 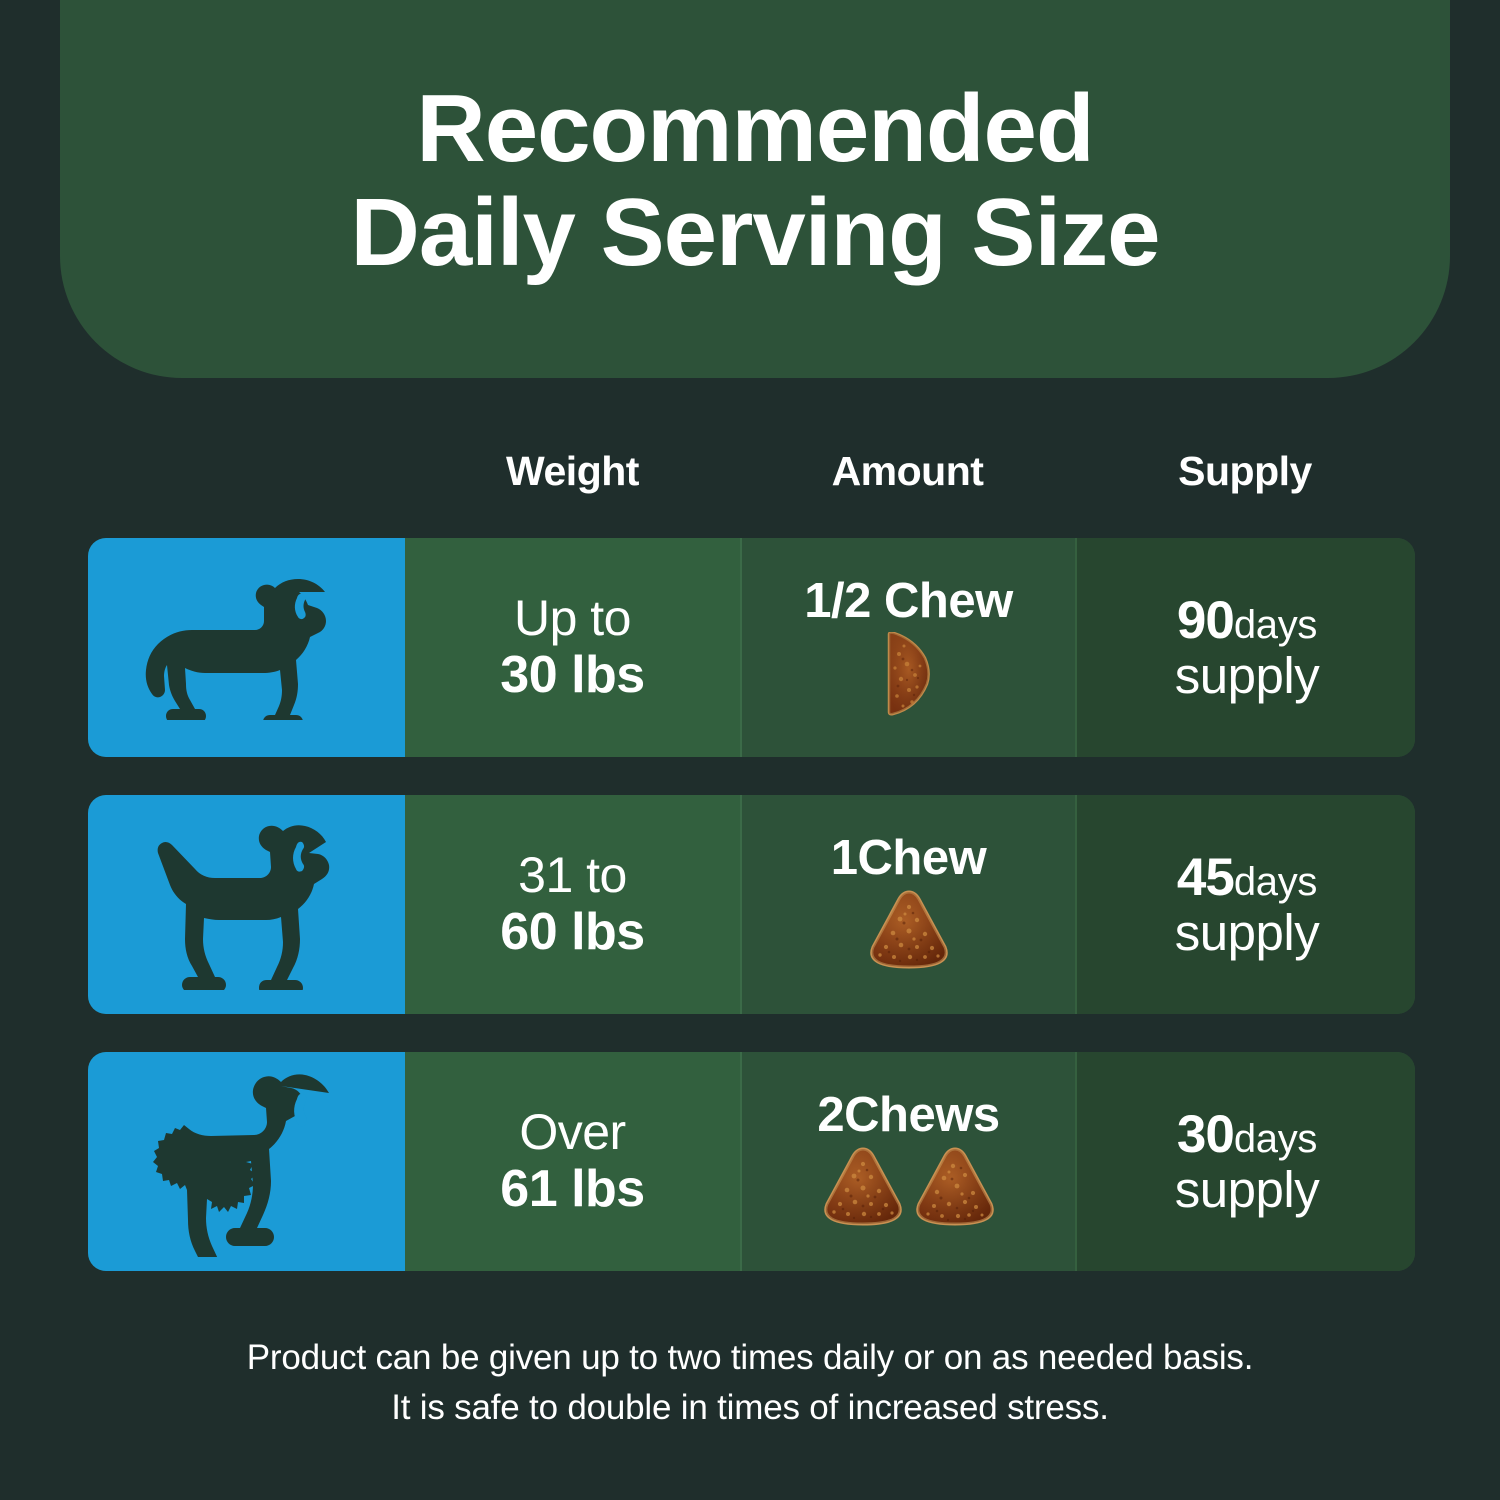 I want to click on supply-cell: 30days supply, so click(x=1246, y=1161).